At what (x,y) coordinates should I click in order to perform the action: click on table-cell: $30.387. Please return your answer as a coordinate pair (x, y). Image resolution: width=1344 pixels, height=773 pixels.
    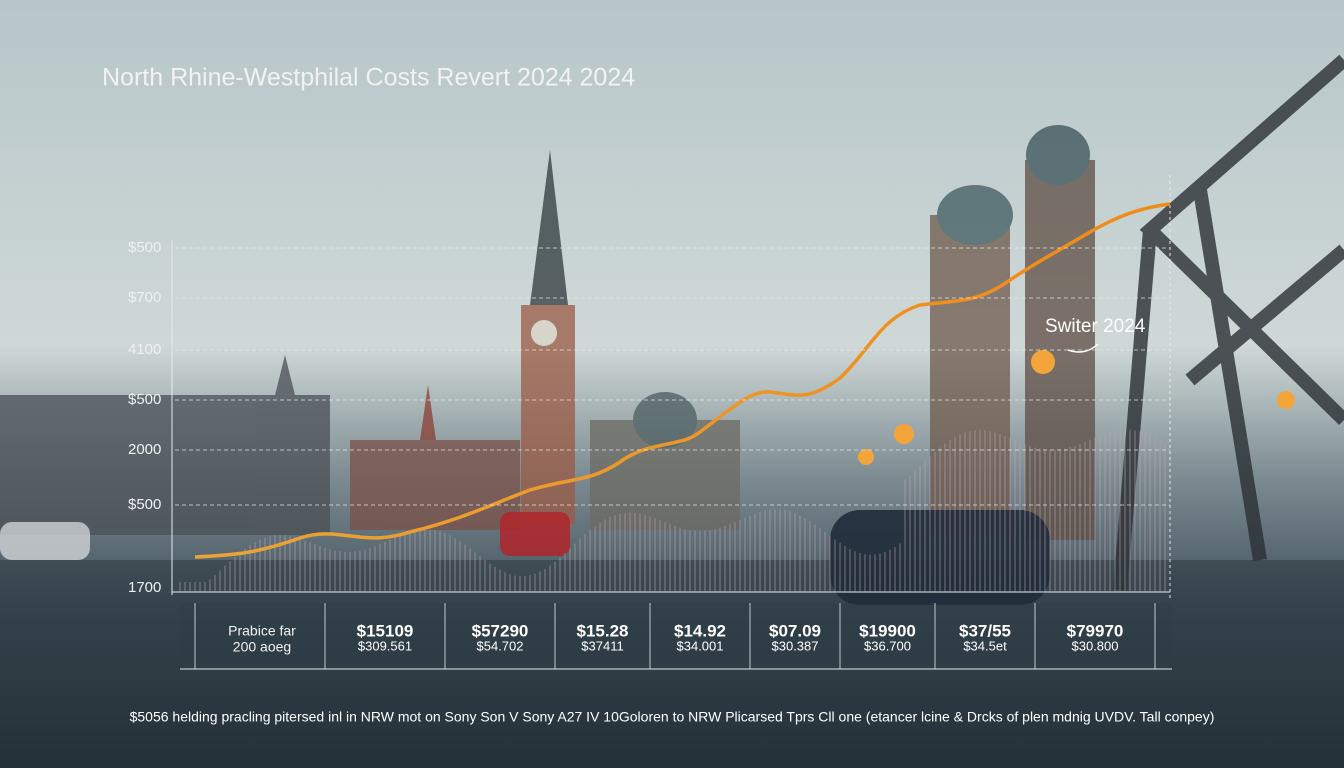
    Looking at the image, I should click on (795, 645).